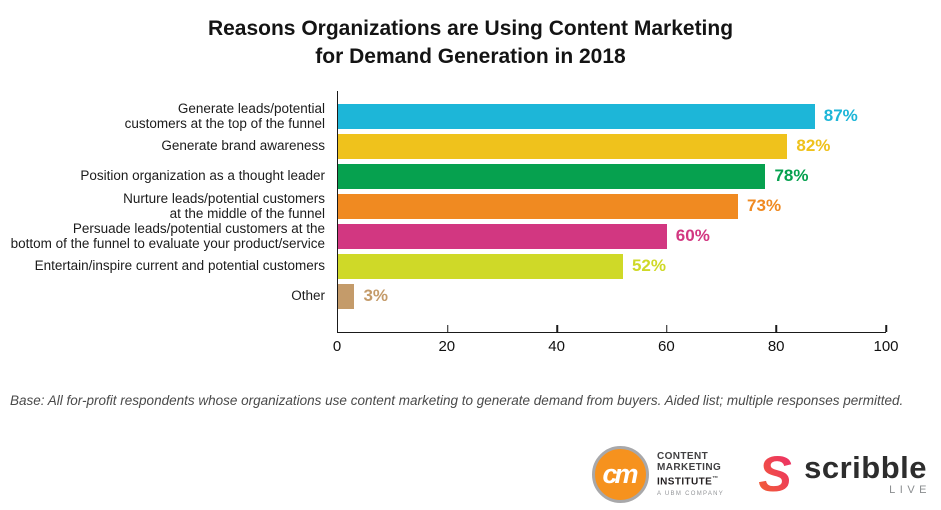  I want to click on bar-cell: 82%, so click(611, 146).